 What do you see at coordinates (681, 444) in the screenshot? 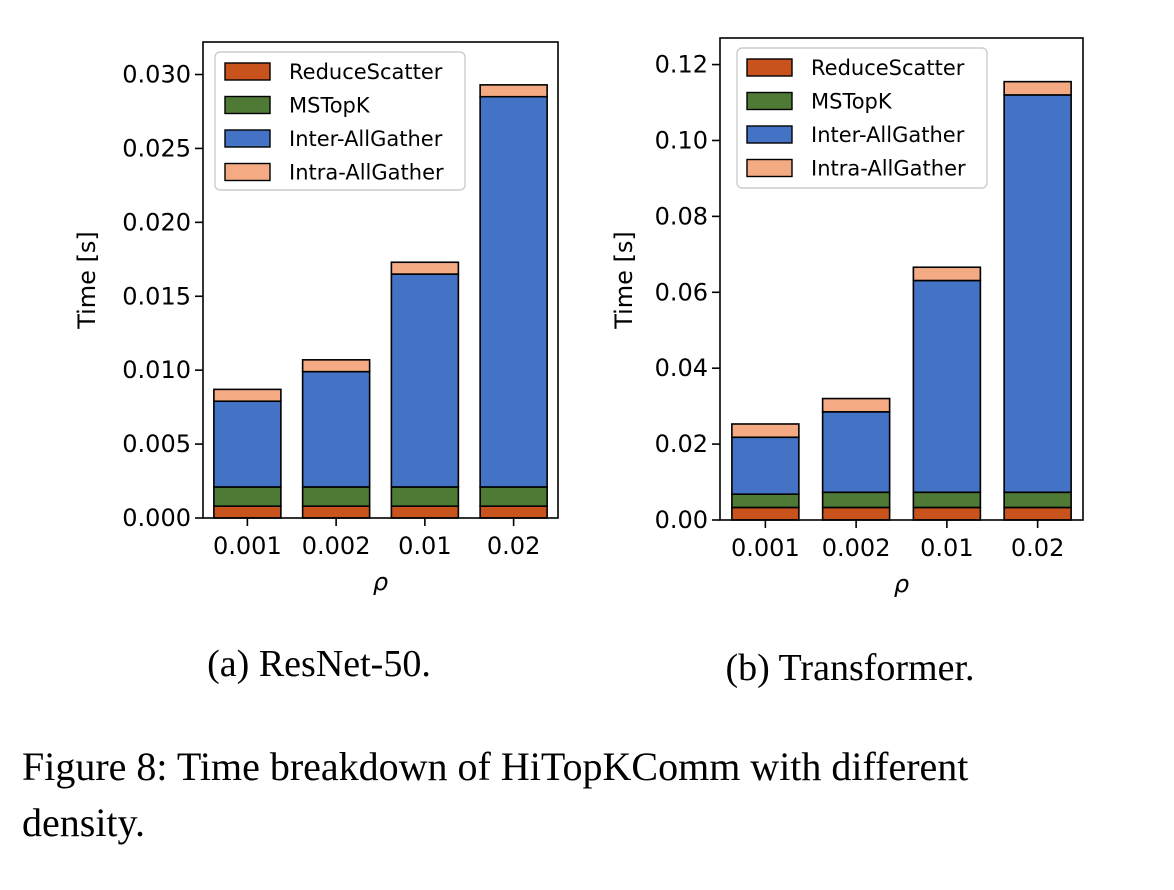
I see `y-tick-label: 0.02` at bounding box center [681, 444].